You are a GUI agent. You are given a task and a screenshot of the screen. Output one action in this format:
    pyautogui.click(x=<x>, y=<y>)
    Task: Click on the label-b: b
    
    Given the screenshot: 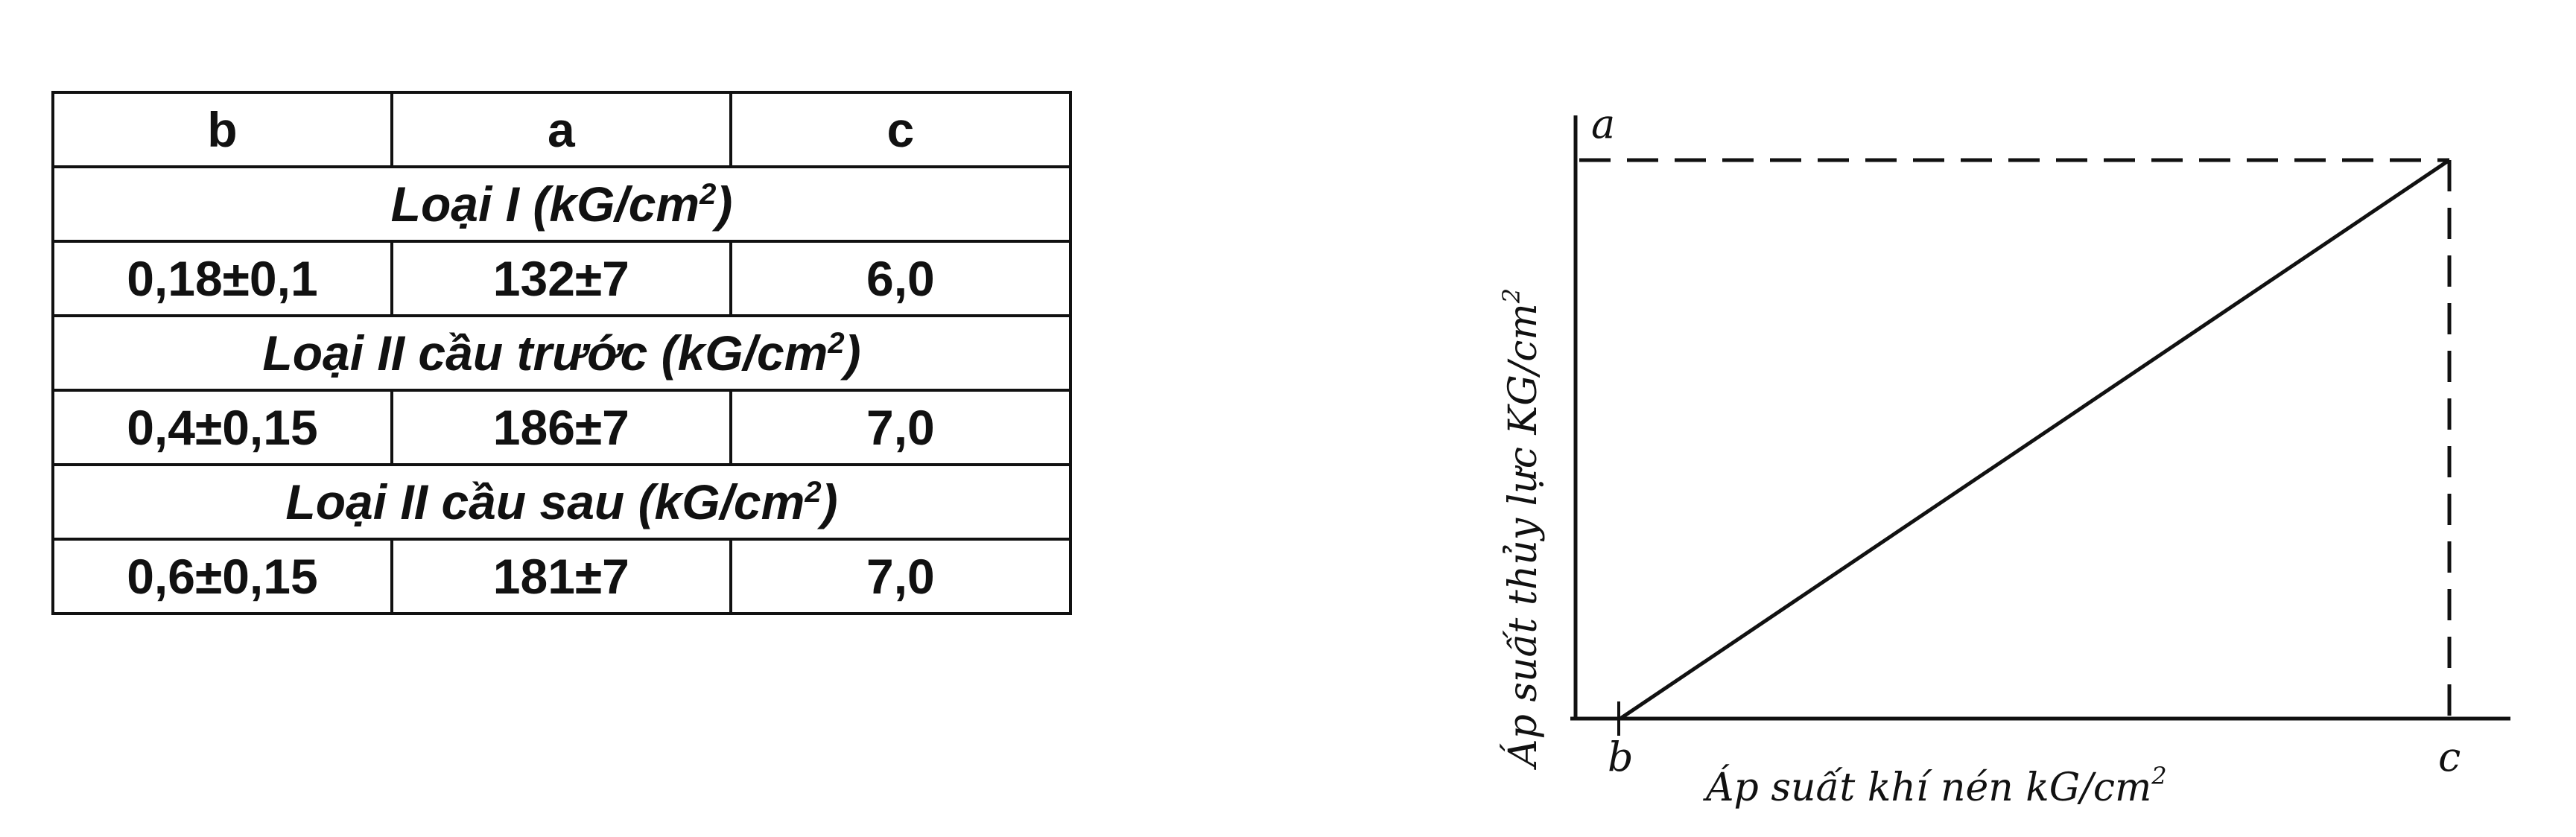 What is the action you would take?
    pyautogui.click(x=1621, y=756)
    